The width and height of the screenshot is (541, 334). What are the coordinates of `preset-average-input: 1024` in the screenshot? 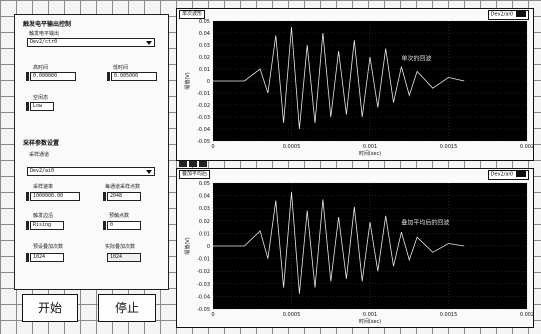 It's located at (47, 257).